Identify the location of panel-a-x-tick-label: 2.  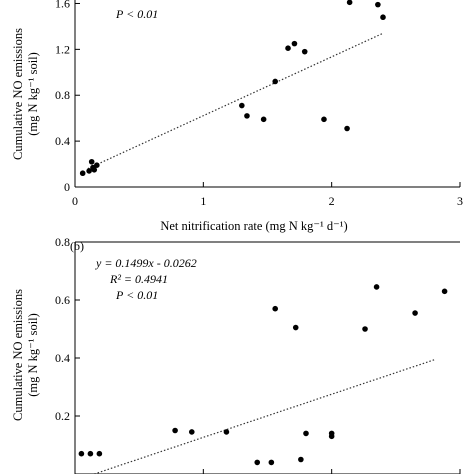
(332, 201).